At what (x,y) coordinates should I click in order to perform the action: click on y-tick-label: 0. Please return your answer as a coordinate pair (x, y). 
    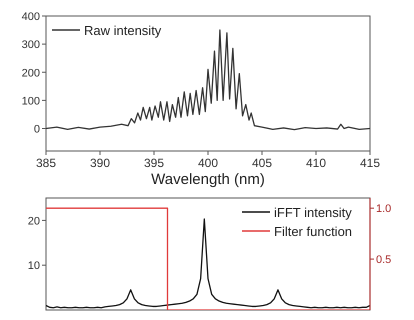
    Looking at the image, I should click on (37, 130).